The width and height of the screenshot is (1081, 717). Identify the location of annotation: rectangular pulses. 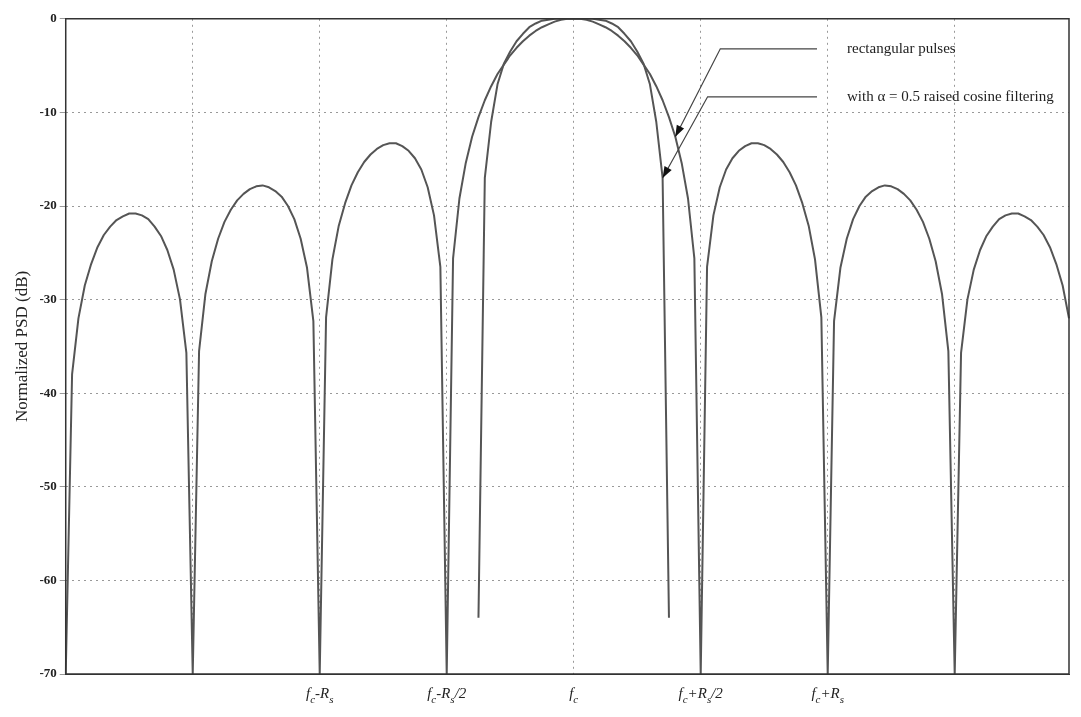
(901, 47).